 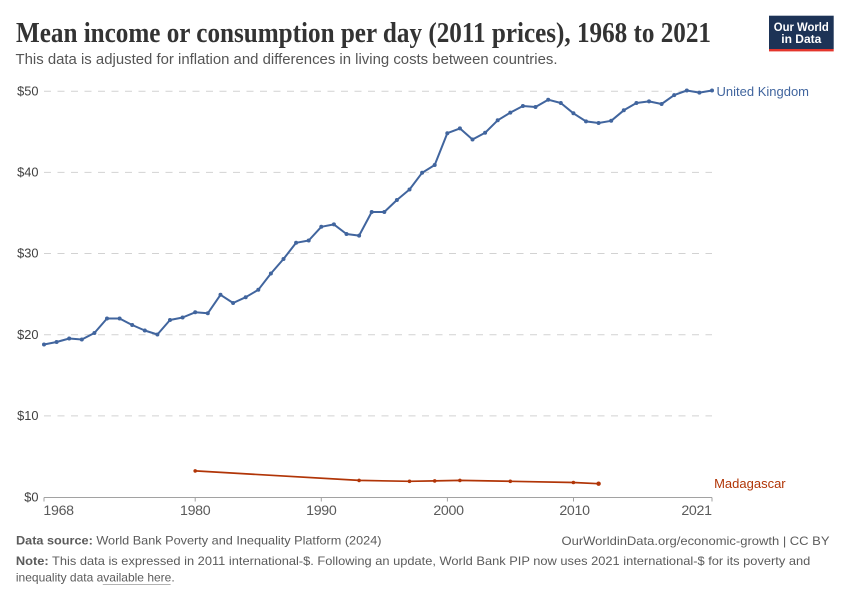 I want to click on svg-text: $20, so click(x=27, y=334).